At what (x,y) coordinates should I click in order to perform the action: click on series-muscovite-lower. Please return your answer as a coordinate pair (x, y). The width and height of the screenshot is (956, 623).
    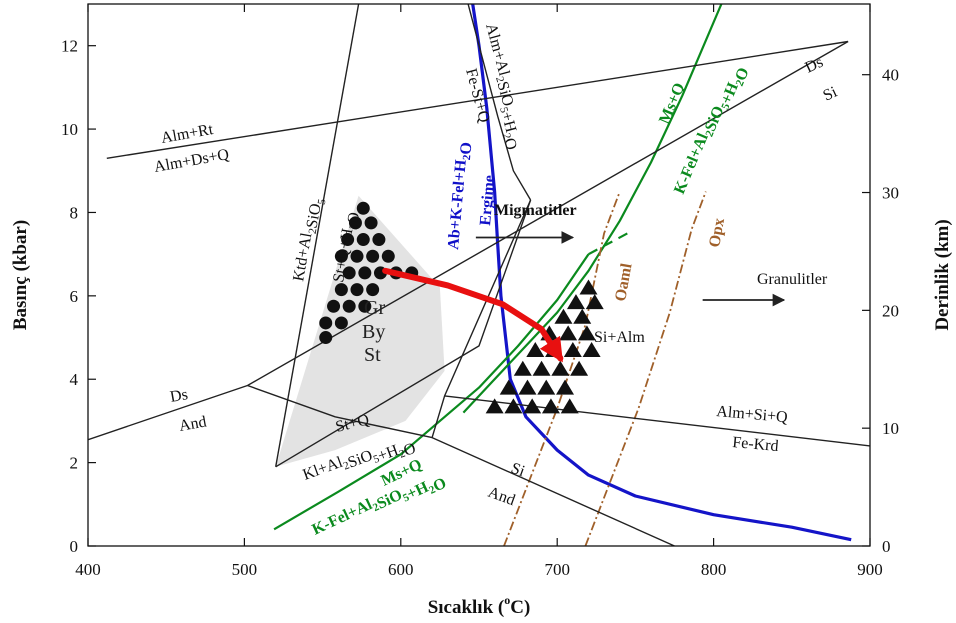
    Looking at the image, I should click on (431, 392).